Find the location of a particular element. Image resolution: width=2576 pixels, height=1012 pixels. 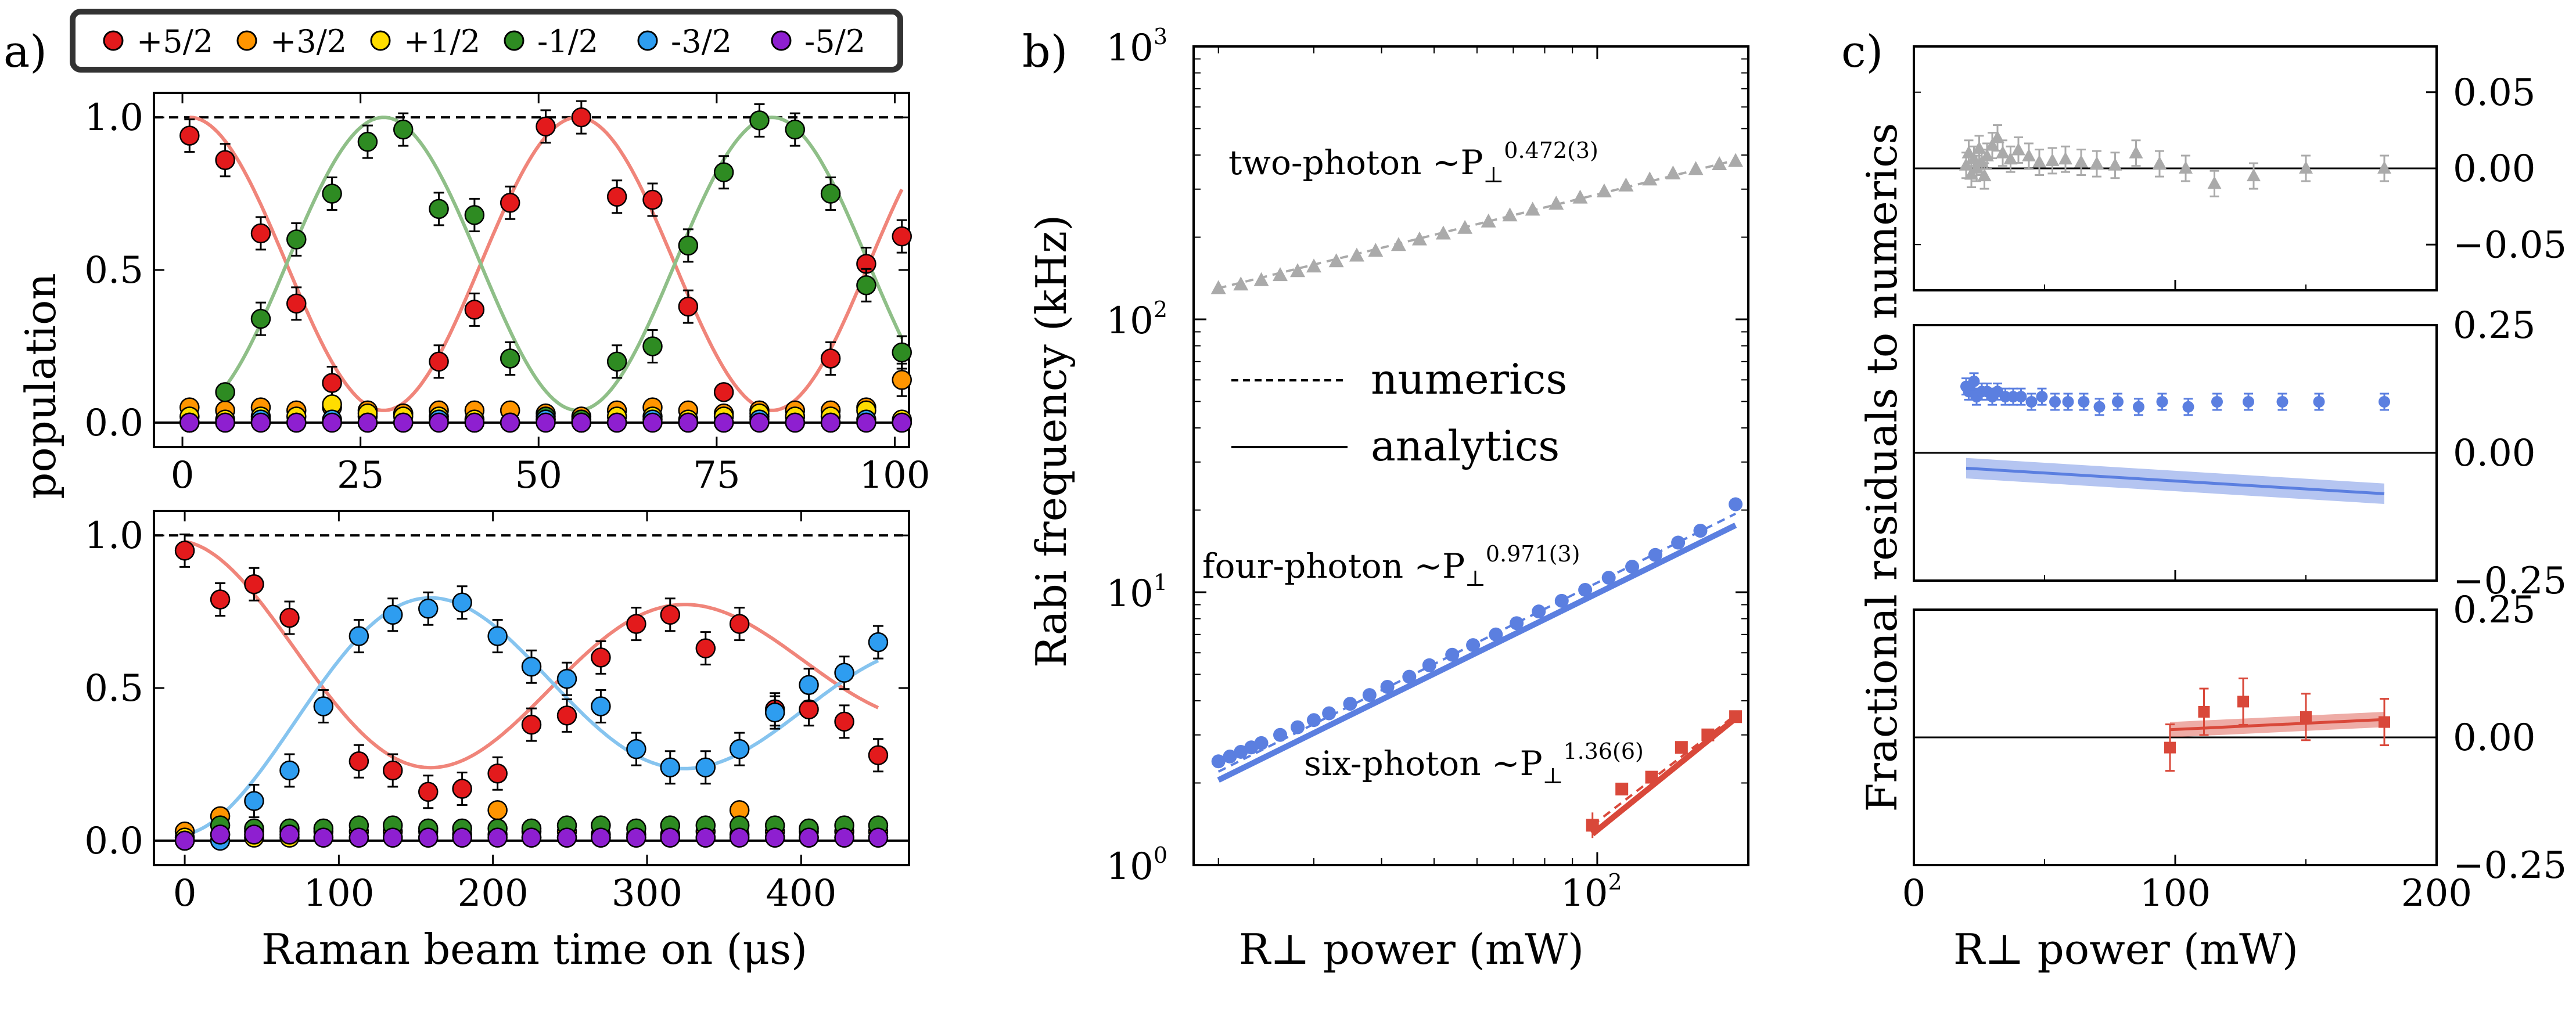

point--5-2-15 is located at coordinates (705, 838).